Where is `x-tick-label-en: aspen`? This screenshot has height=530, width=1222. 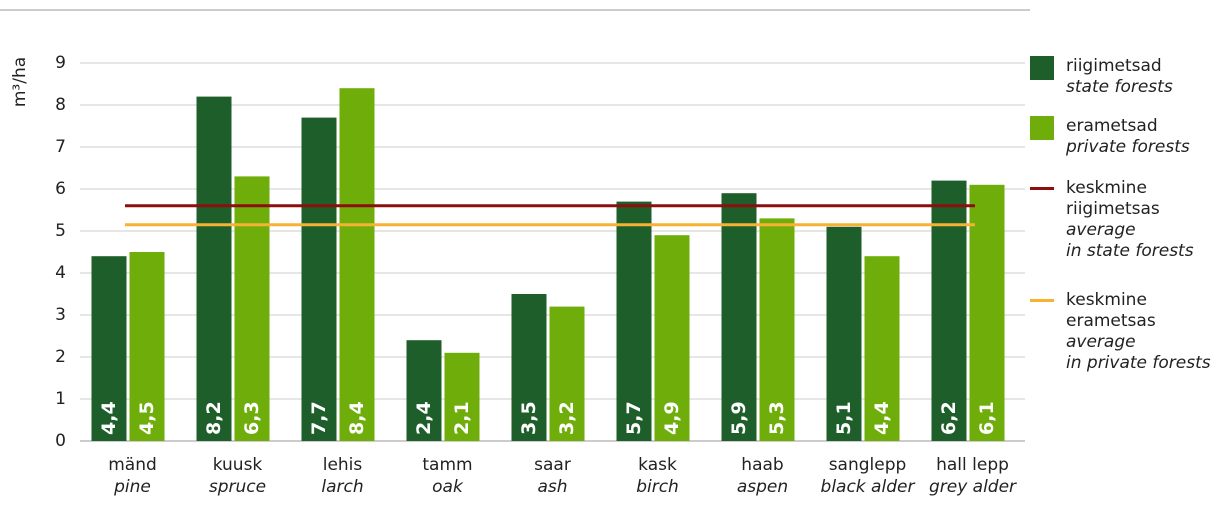 x-tick-label-en: aspen is located at coordinates (762, 487).